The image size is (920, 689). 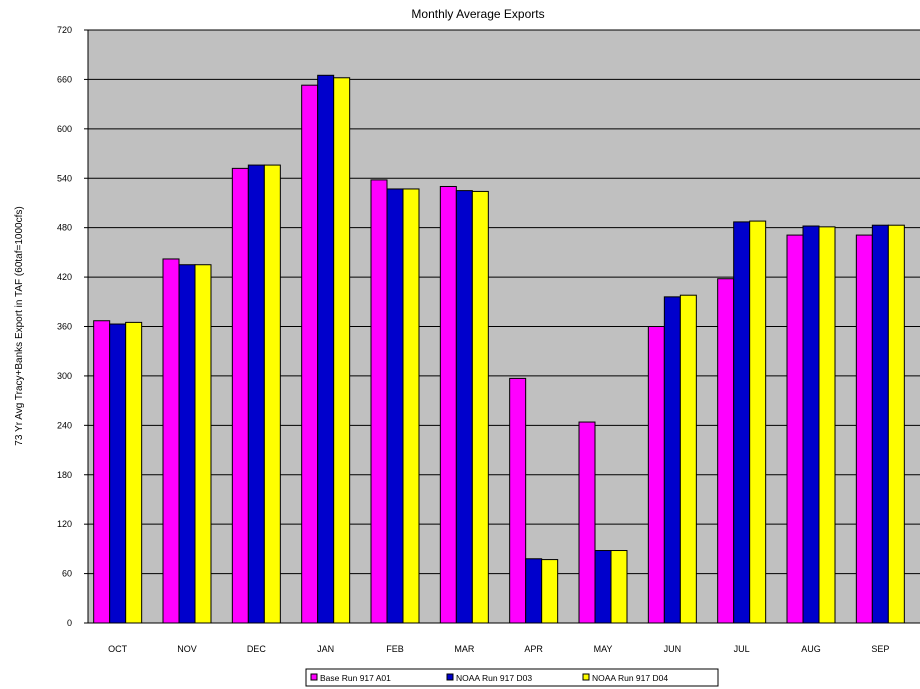 What do you see at coordinates (630, 678) in the screenshot?
I see `legend-entry: NOAA Run 917 D04` at bounding box center [630, 678].